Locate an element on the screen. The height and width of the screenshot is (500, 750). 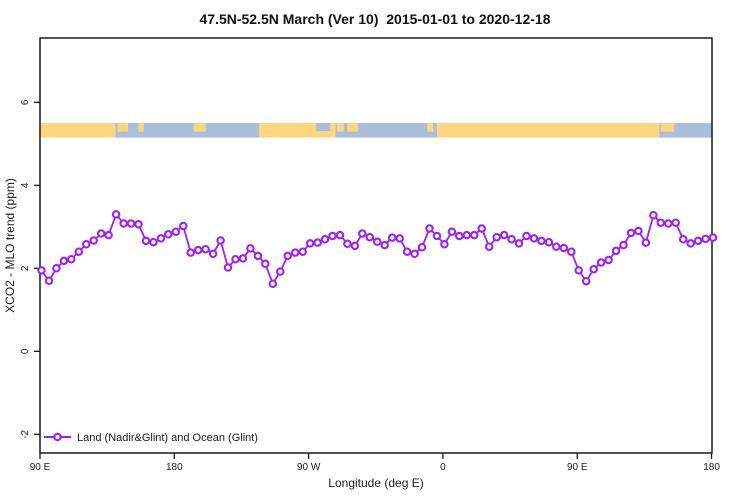
x-tick-label: 180 is located at coordinates (711, 467).